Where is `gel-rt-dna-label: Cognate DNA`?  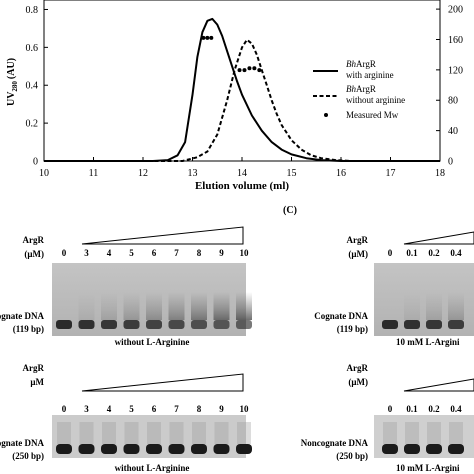 gel-rt-dna-label: Cognate DNA is located at coordinates (341, 316).